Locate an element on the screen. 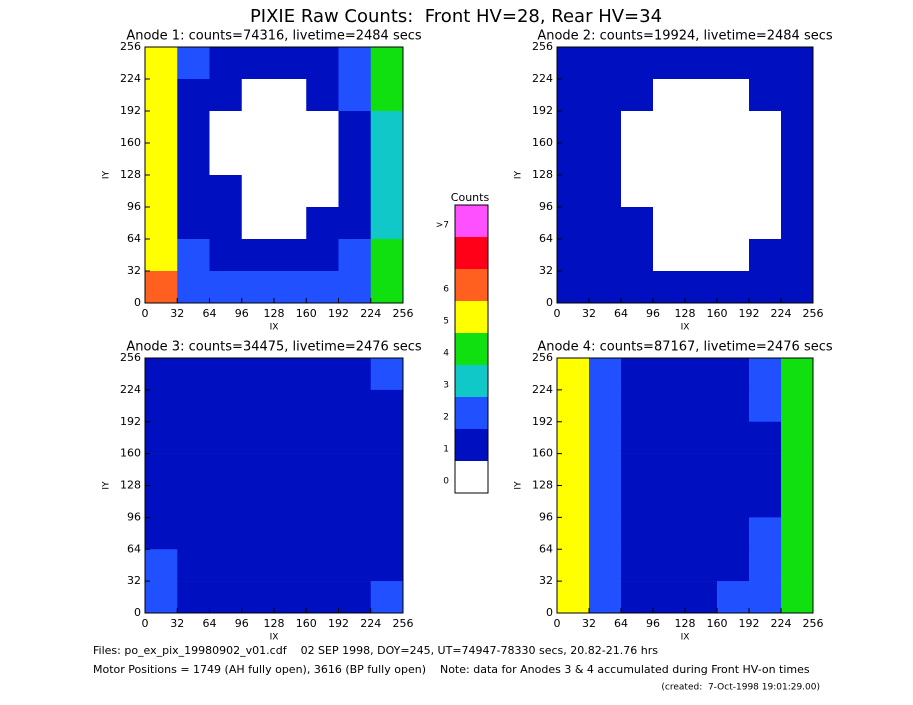 The height and width of the screenshot is (705, 913). x-axis-label: IX is located at coordinates (274, 638).